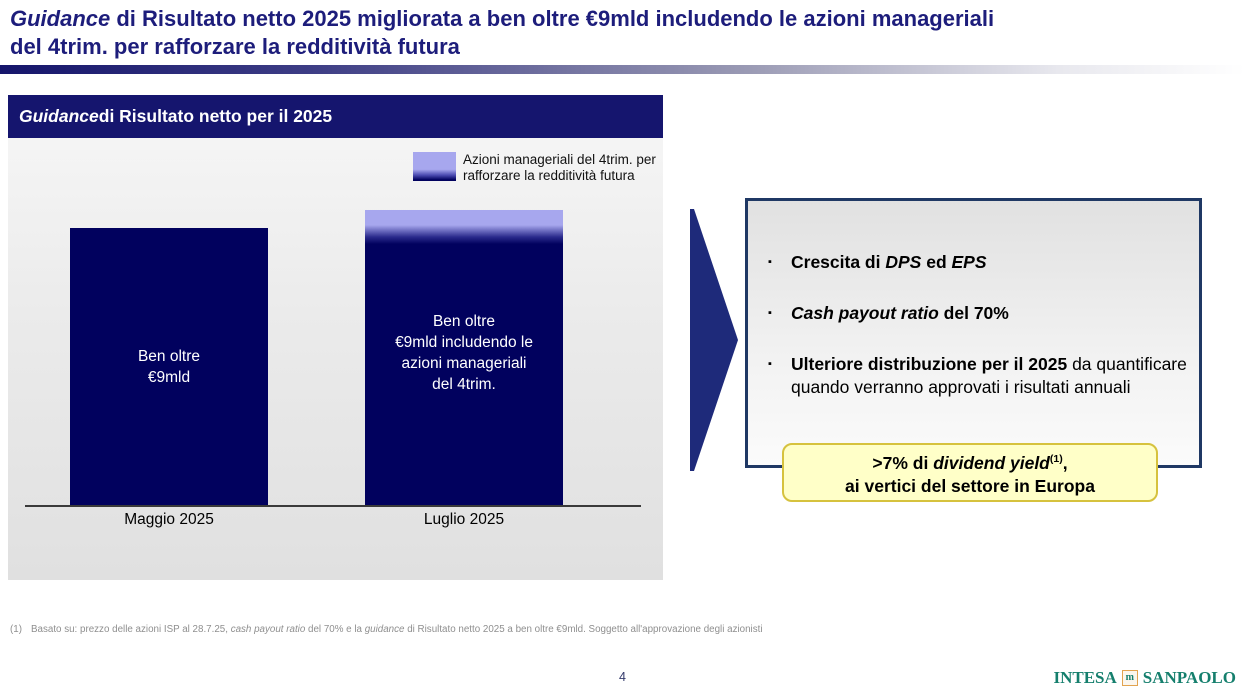  I want to click on arrow-right-icon, so click(714, 340).